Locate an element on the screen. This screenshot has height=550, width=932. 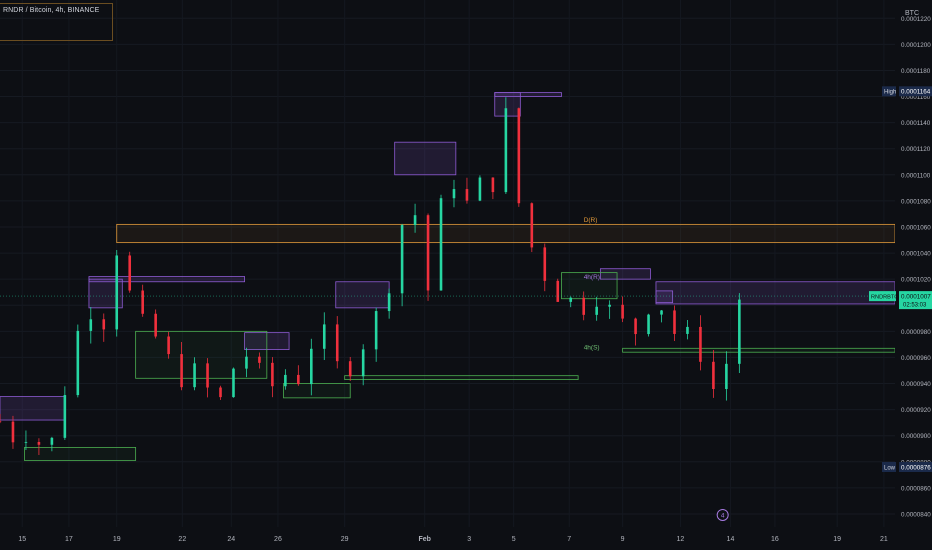
time-axis-bg is located at coordinates (466, 538).